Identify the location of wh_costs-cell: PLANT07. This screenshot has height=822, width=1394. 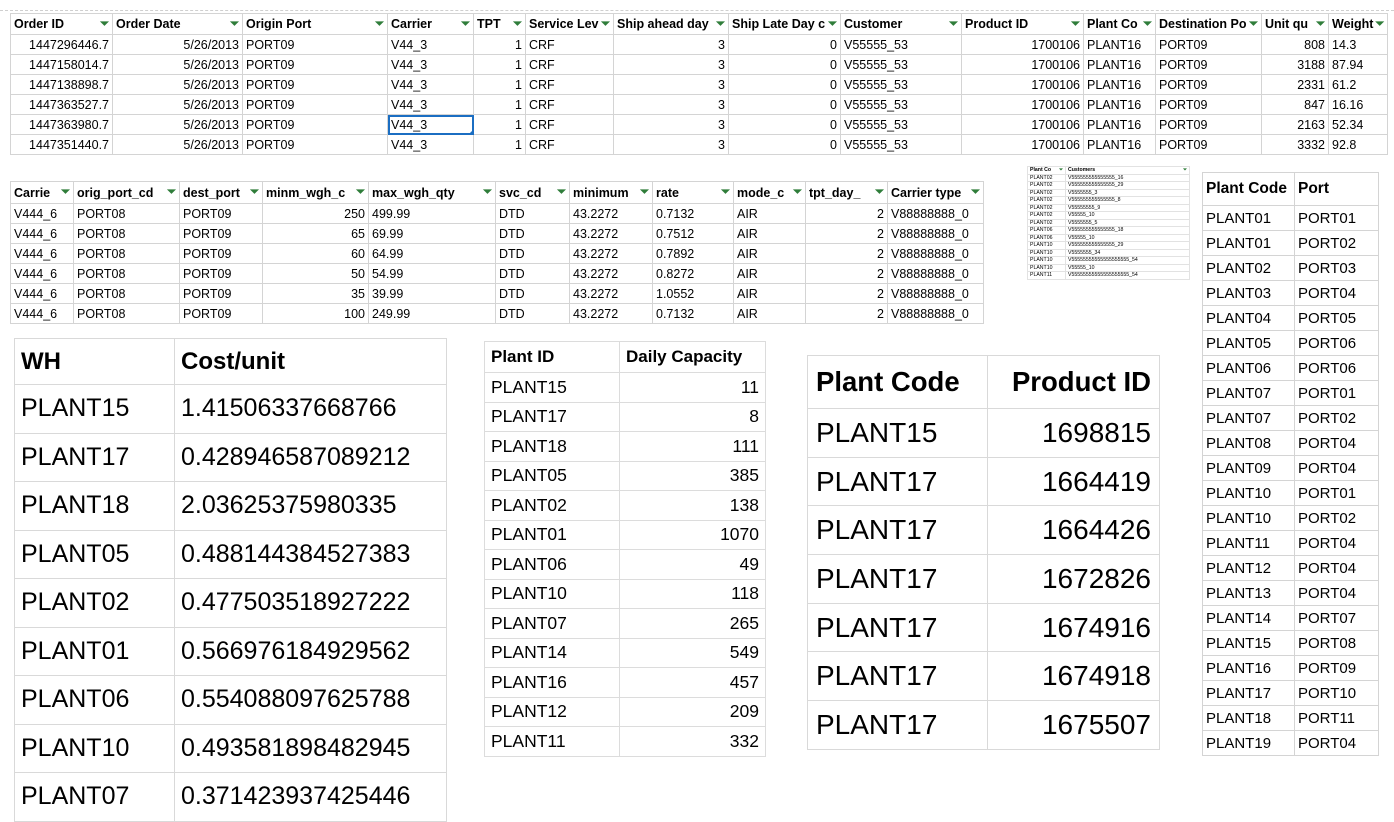
(94, 797).